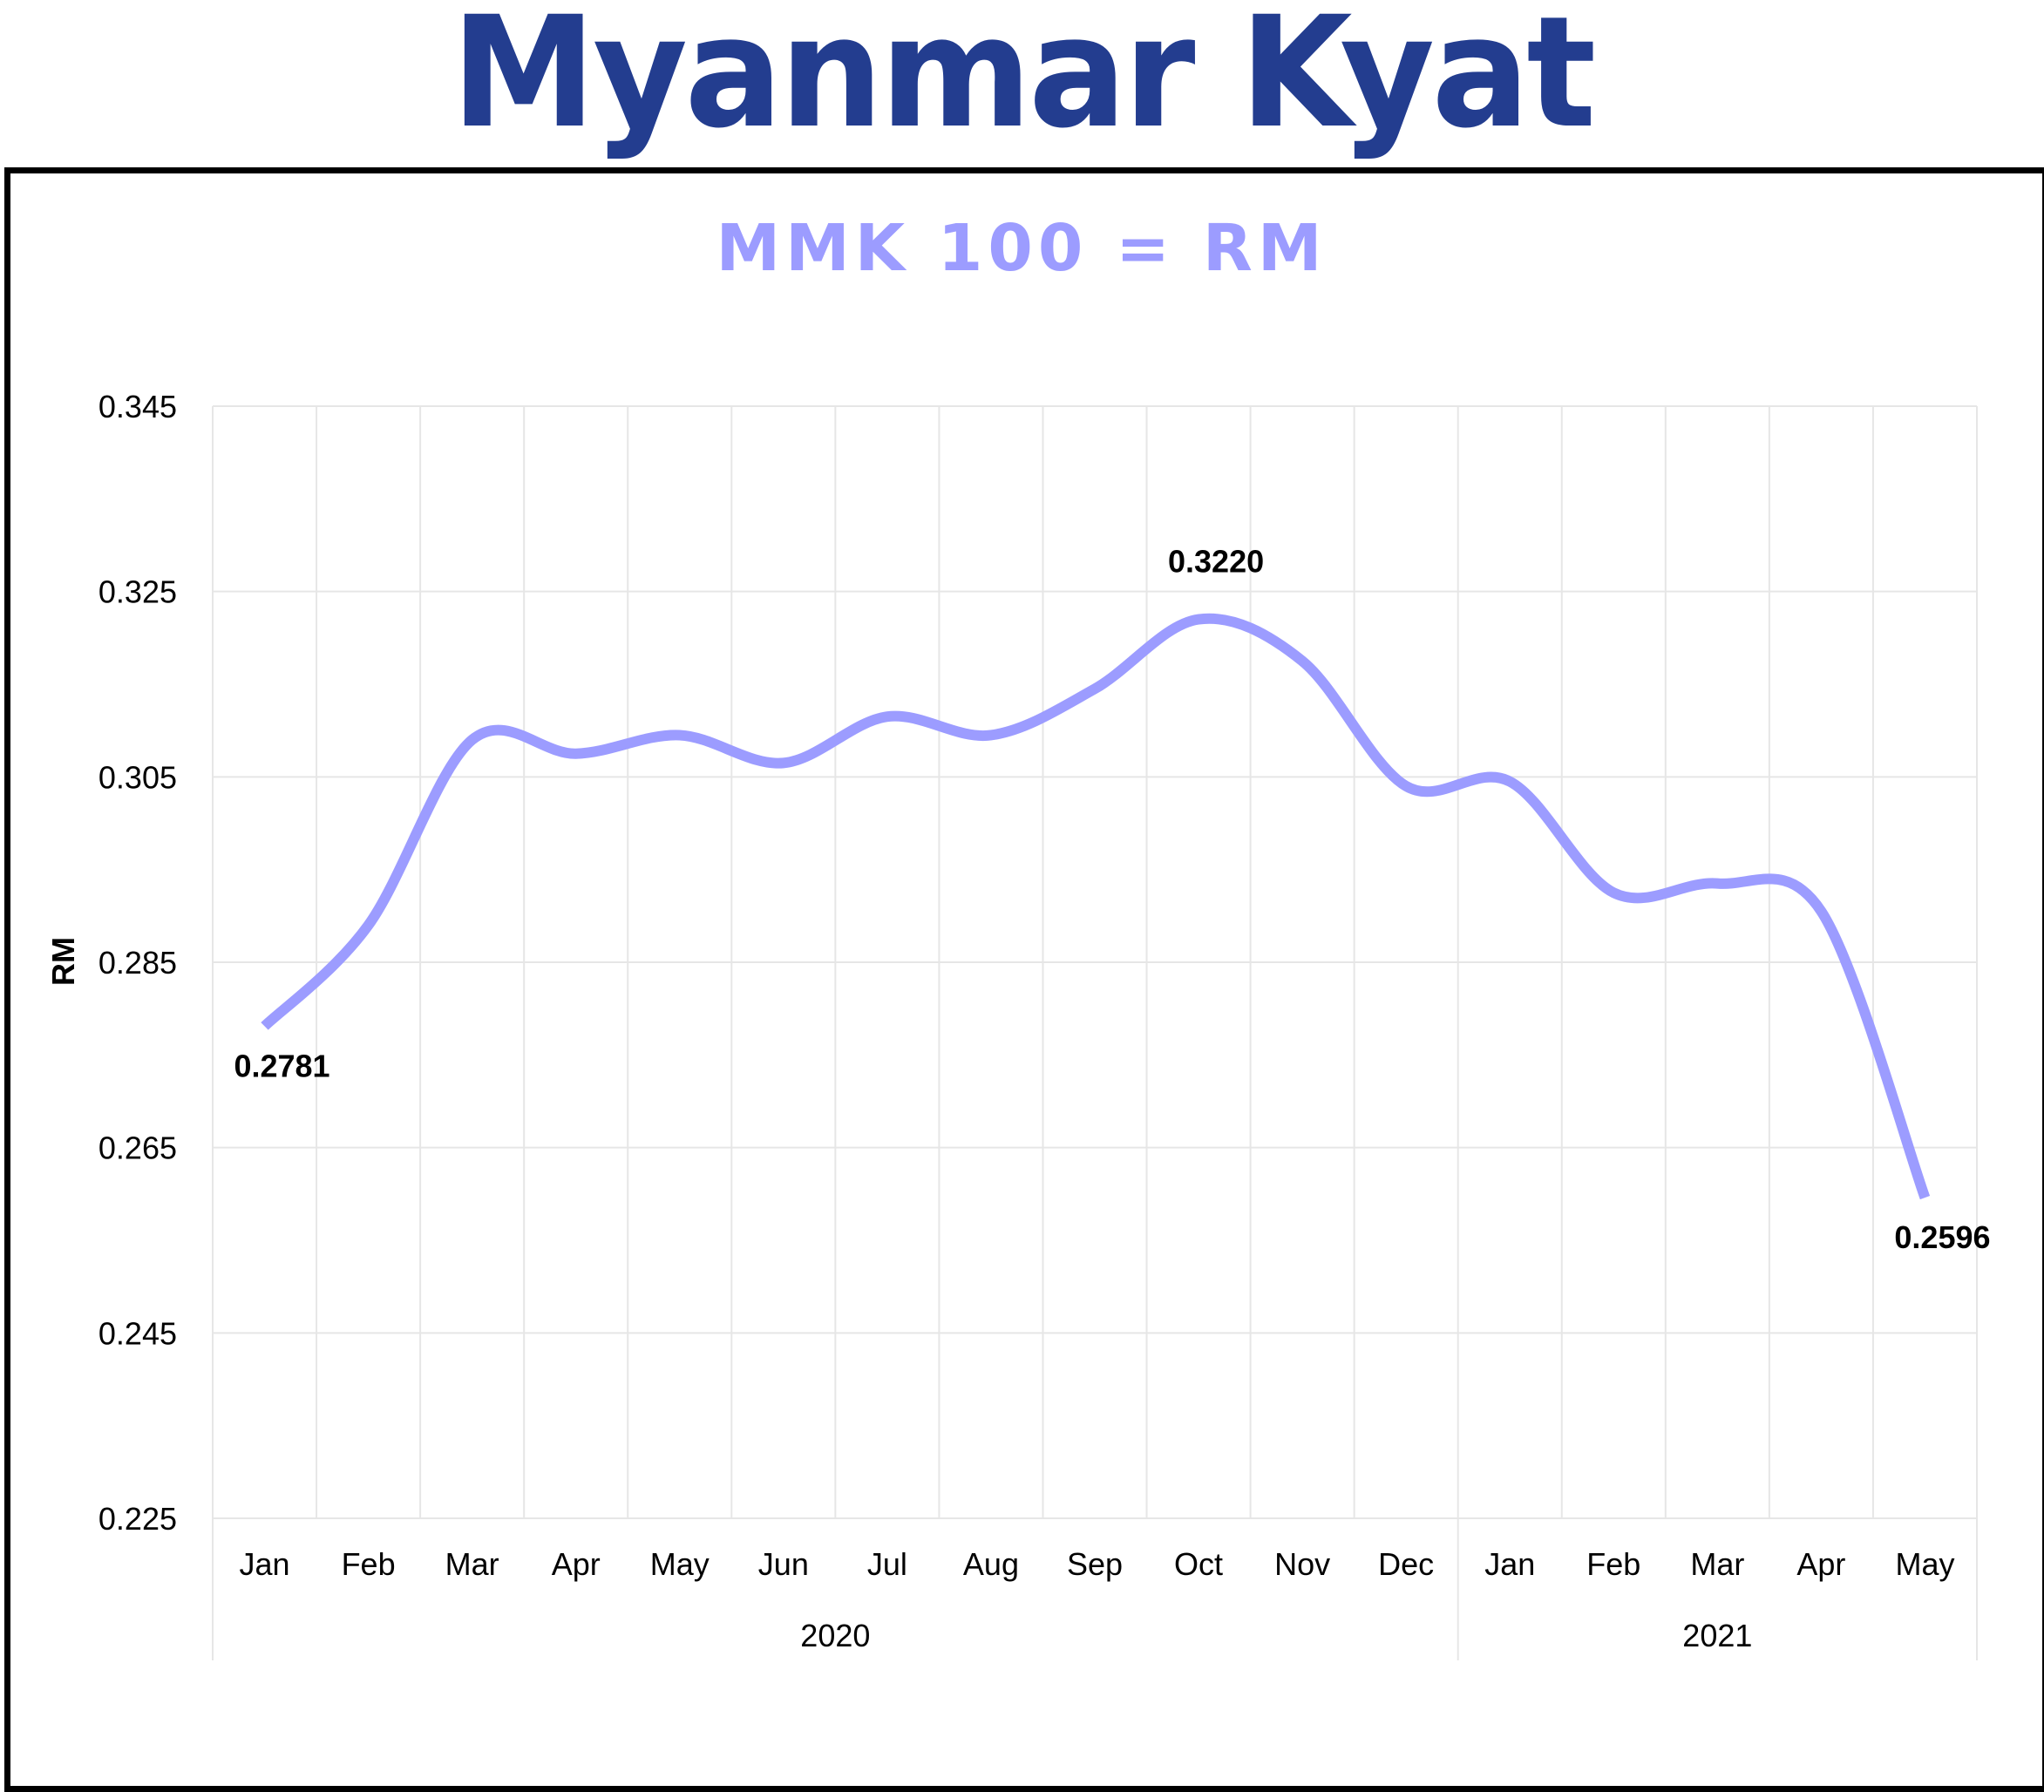 The image size is (2044, 1792). I want to click on y-tick-label: 0.285, so click(137, 963).